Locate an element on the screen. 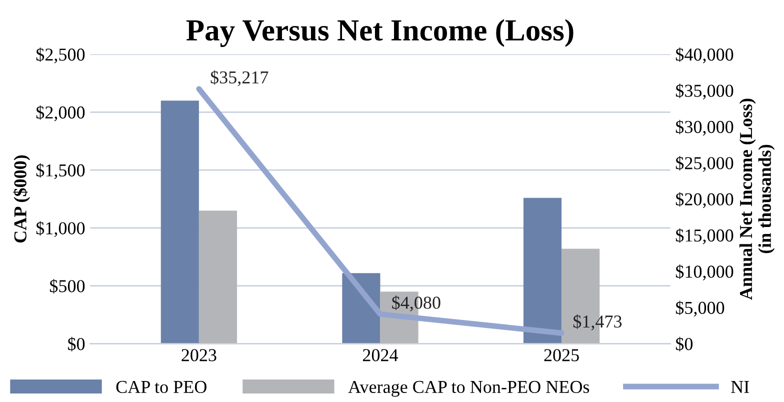  legend-label: CAP to PEO is located at coordinates (161, 387).